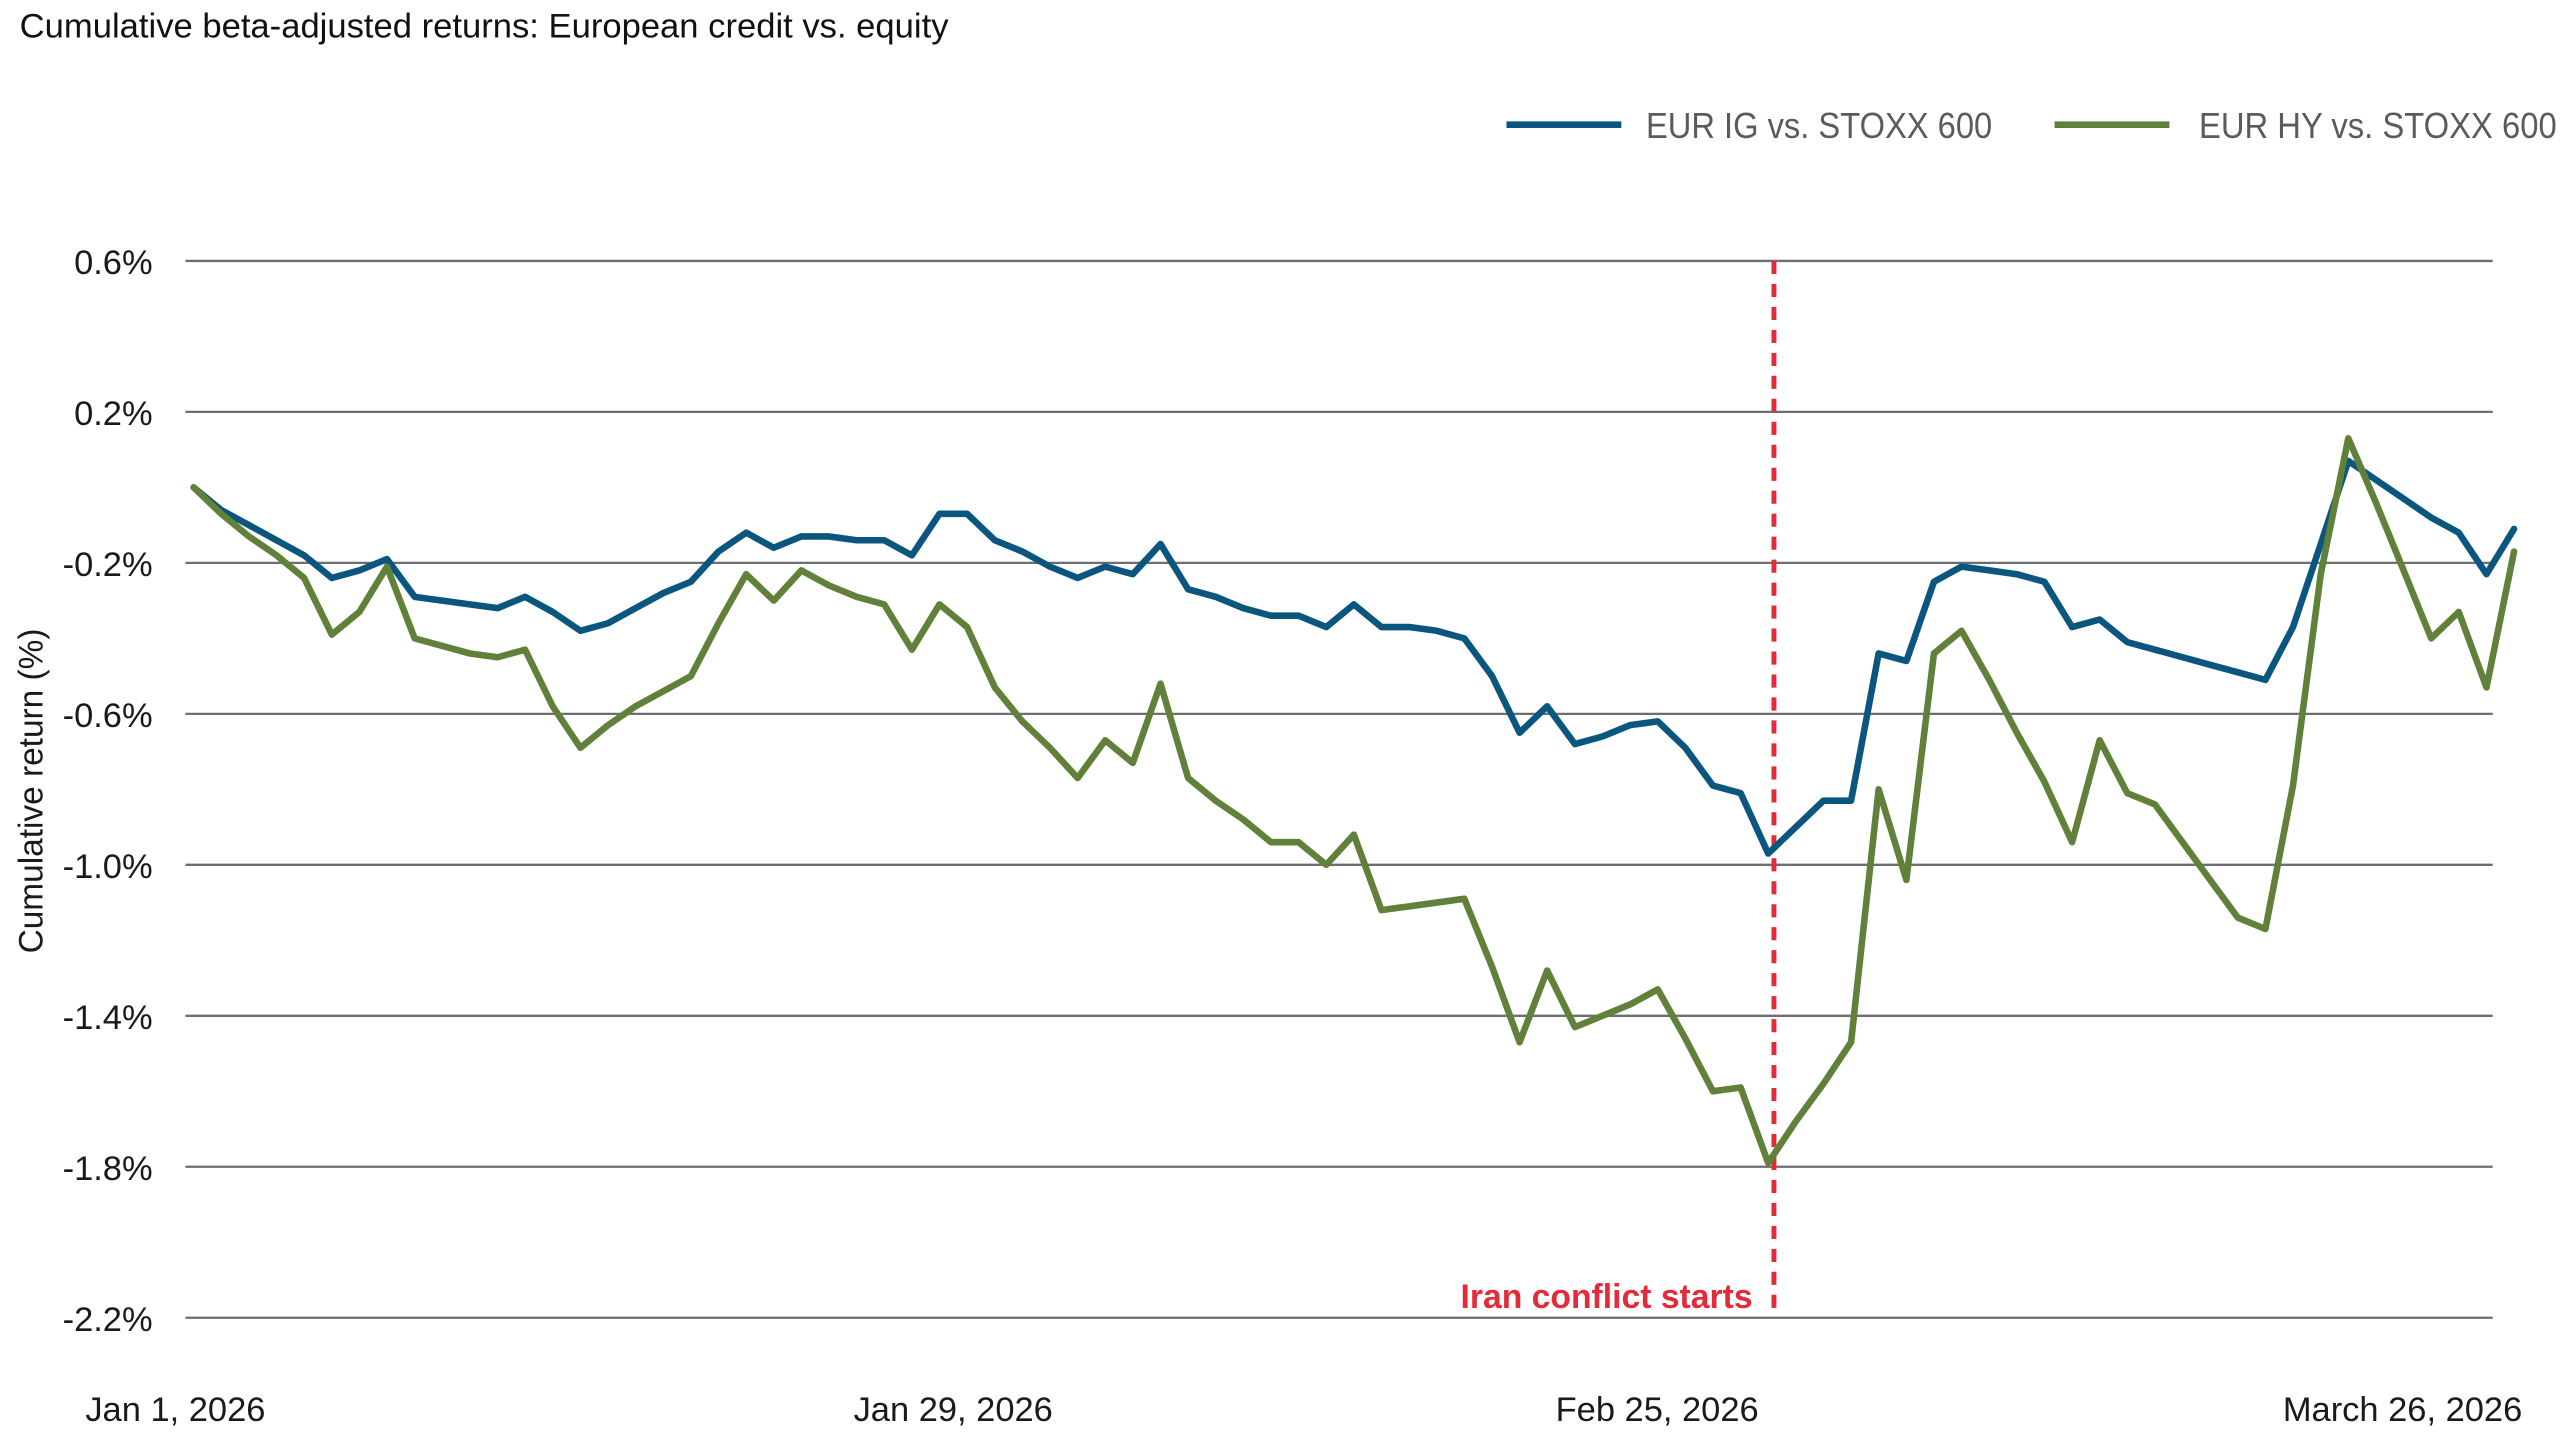 Image resolution: width=2560 pixels, height=1440 pixels. What do you see at coordinates (108, 1320) in the screenshot?
I see `y-tick-label: -2.2%` at bounding box center [108, 1320].